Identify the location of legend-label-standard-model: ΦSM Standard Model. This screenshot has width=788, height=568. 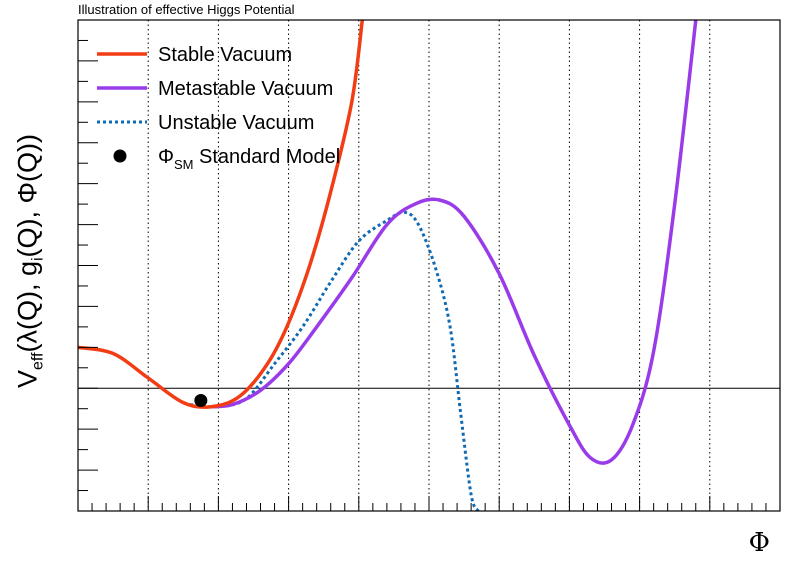
(249, 159).